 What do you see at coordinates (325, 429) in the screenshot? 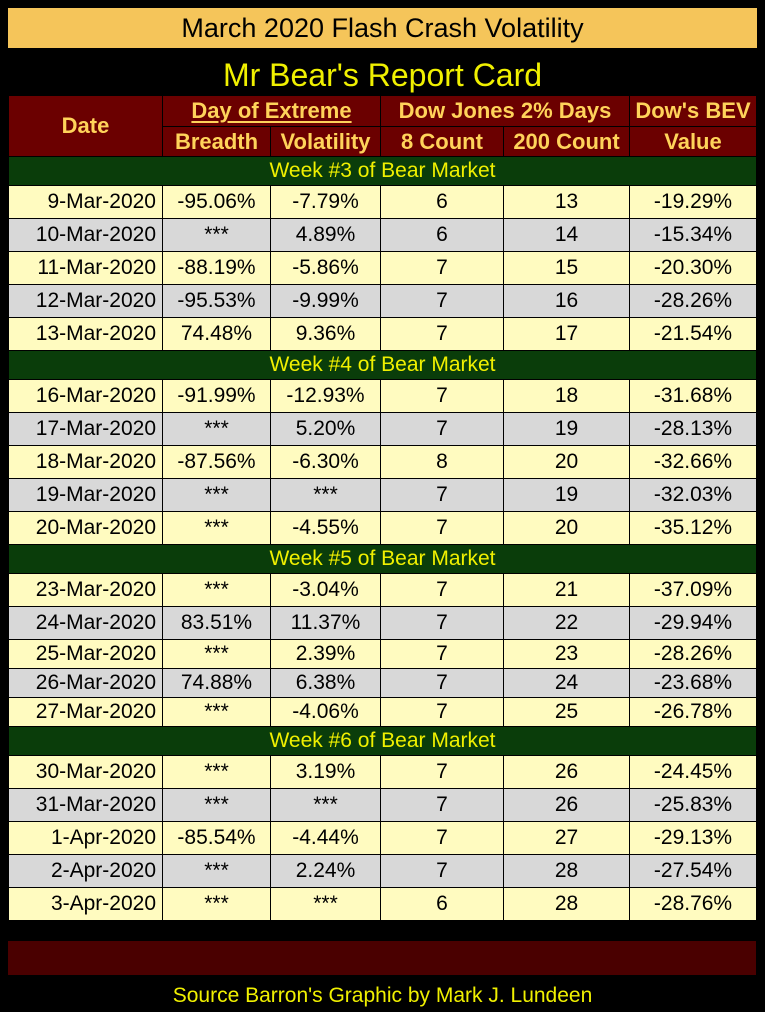
I see `cell-volatility: 5.20%` at bounding box center [325, 429].